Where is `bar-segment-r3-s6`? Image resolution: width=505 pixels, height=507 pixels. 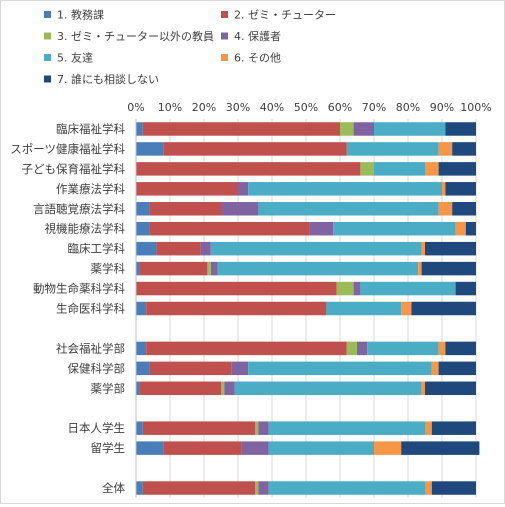 bar-segment-r3-s6 is located at coordinates (444, 189).